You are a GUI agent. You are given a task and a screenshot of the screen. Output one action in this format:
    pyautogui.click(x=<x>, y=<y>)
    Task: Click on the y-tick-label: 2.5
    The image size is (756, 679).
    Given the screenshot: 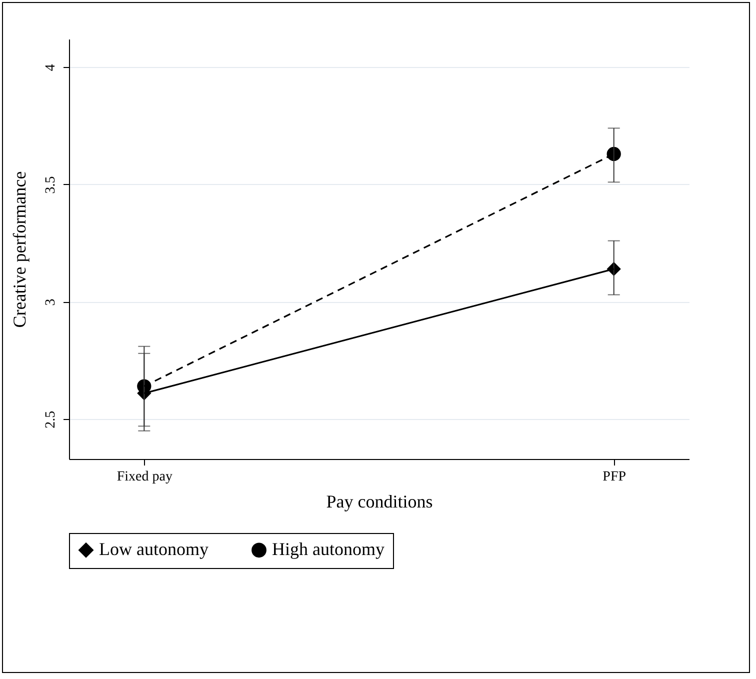 What is the action you would take?
    pyautogui.click(x=51, y=419)
    